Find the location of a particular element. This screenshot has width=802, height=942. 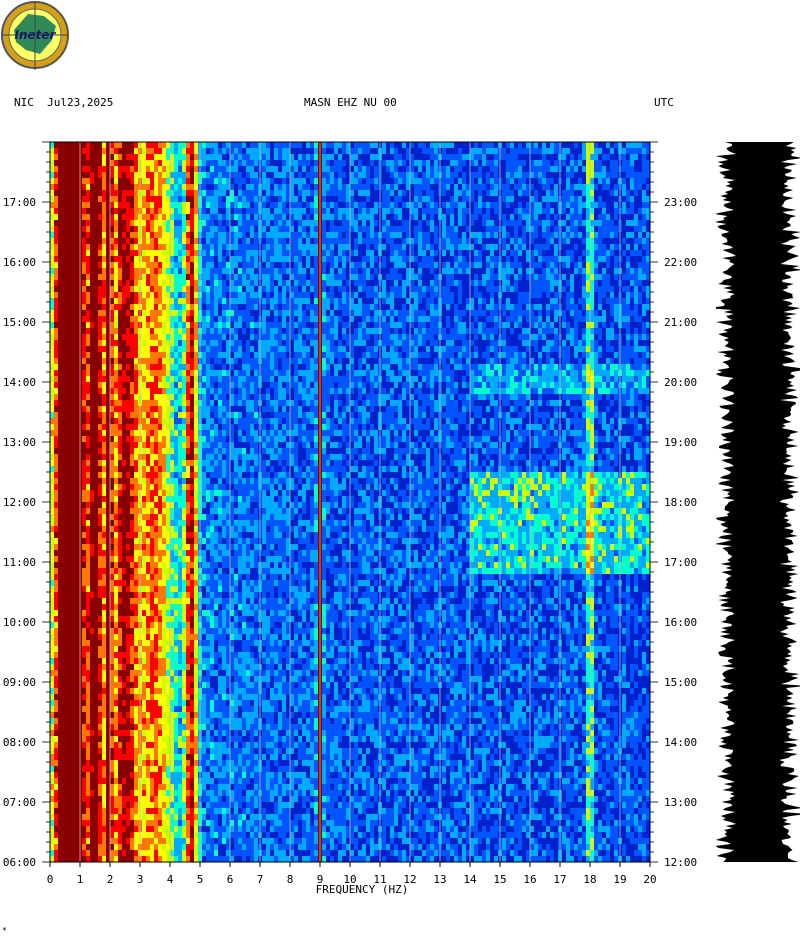

x-tick-label: 5 is located at coordinates (200, 879).